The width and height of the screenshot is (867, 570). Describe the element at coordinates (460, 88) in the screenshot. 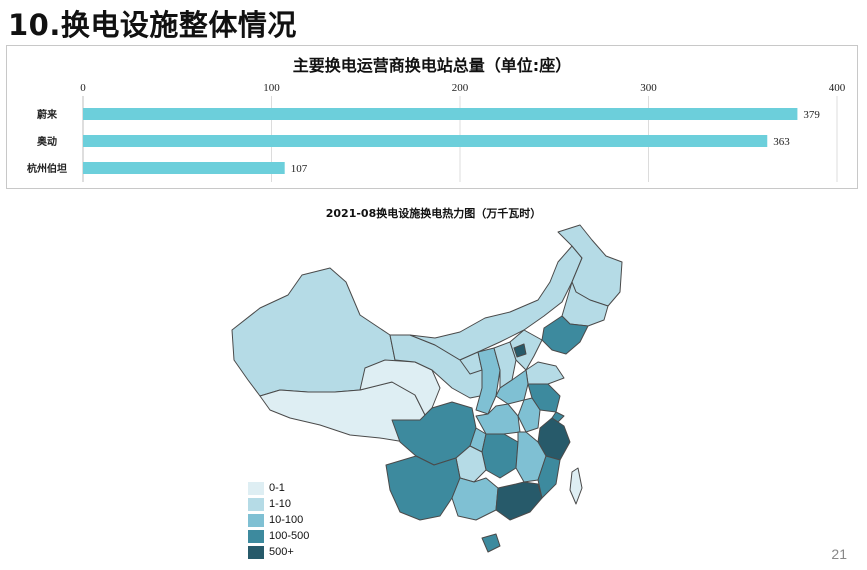

I see `x-tick-label: 200` at that location.